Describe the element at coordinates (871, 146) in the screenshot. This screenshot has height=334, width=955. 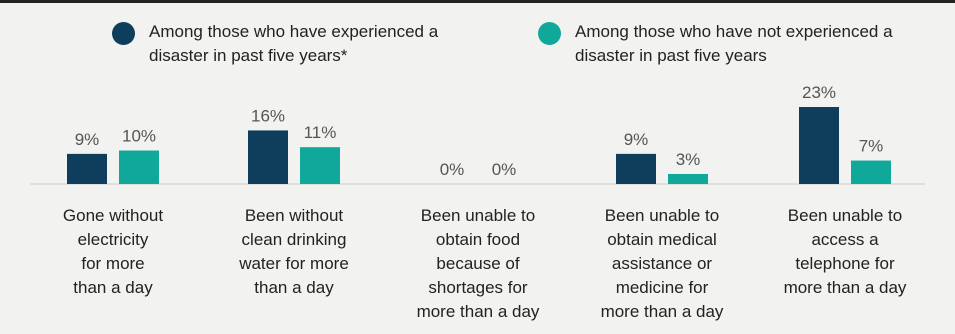
I see `data-label-series2-cat5: 7%` at that location.